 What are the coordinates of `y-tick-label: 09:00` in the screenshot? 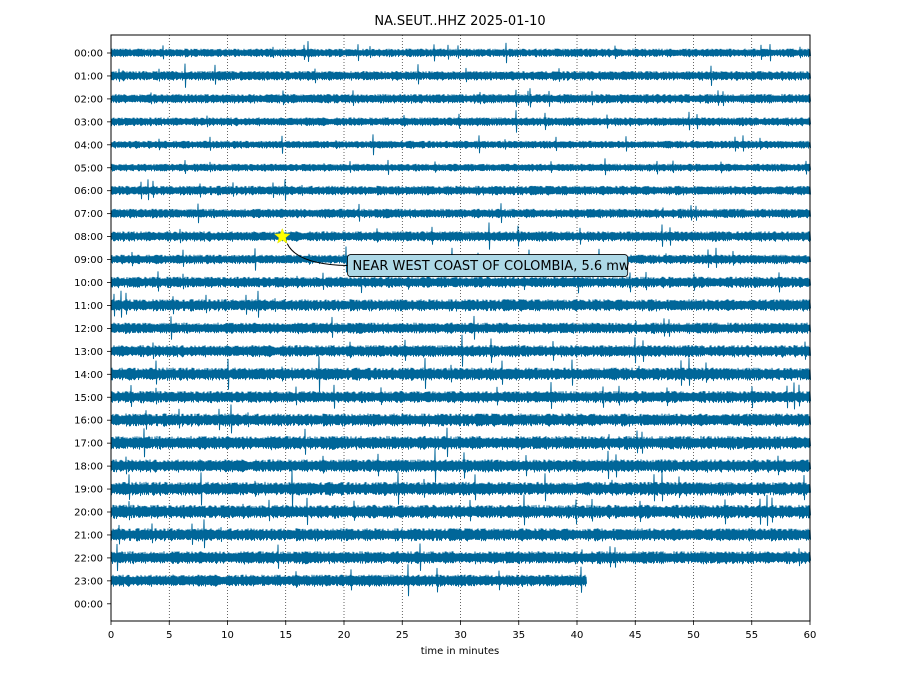 It's located at (88, 260).